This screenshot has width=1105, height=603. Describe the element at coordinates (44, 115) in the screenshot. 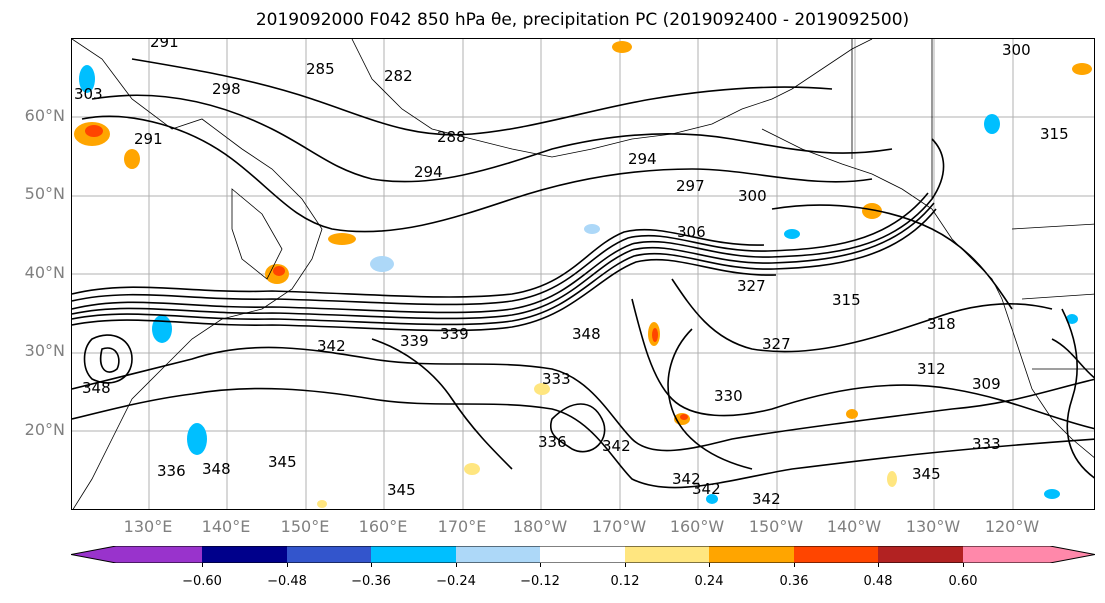

I see `lat-label: 60°N` at that location.